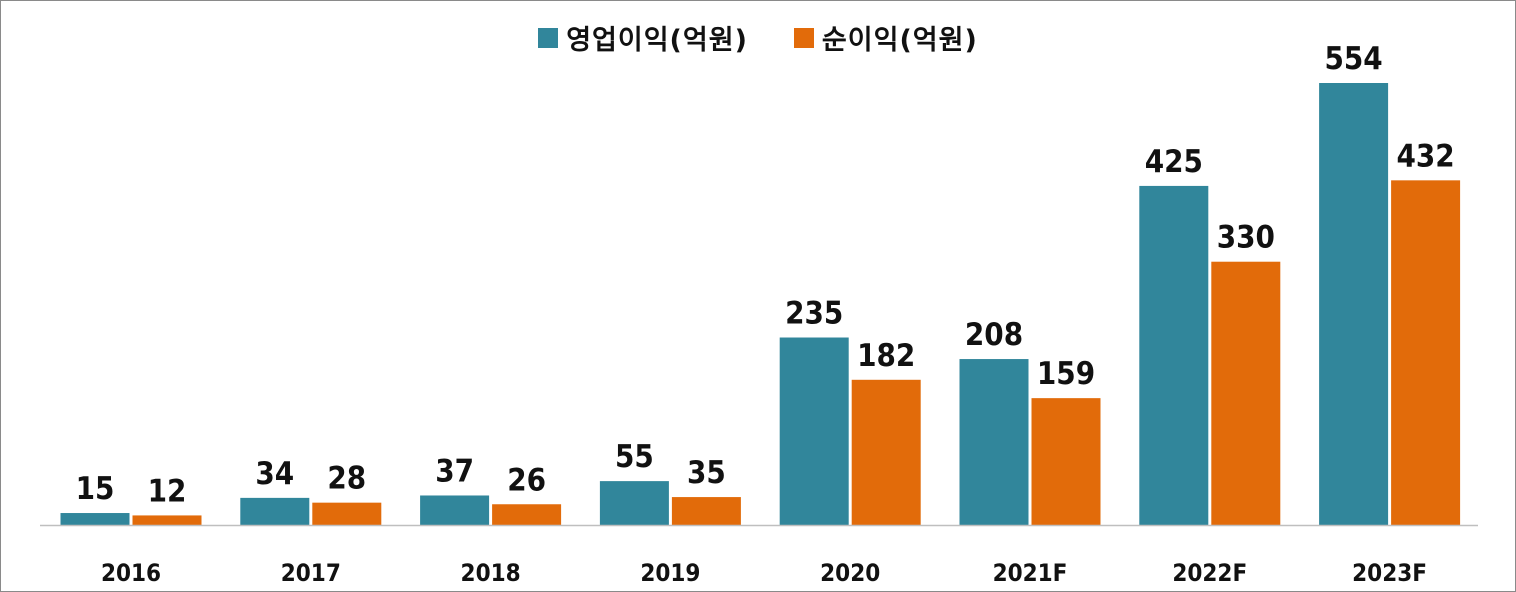 This screenshot has height=592, width=1516. Describe the element at coordinates (1066, 461) in the screenshot. I see `bar-net-profit-2021F` at that location.